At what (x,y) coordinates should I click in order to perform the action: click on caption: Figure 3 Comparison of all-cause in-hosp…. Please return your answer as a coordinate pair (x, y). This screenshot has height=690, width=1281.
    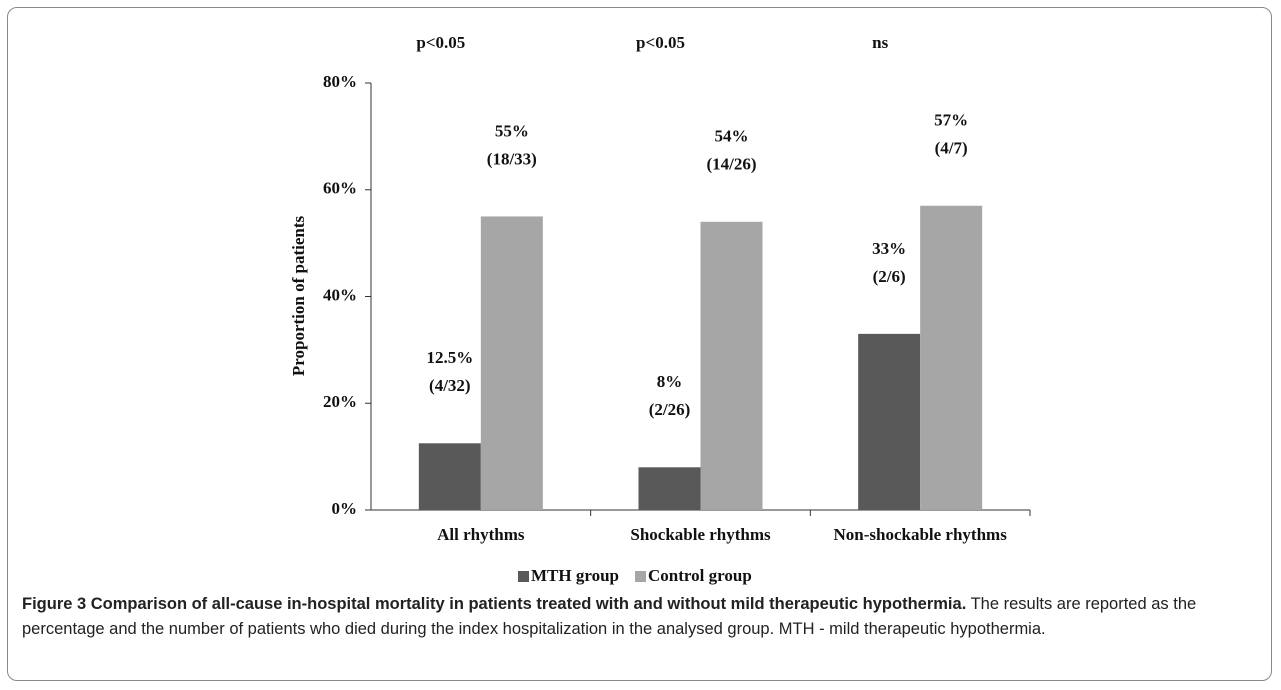
    Looking at the image, I should click on (639, 617).